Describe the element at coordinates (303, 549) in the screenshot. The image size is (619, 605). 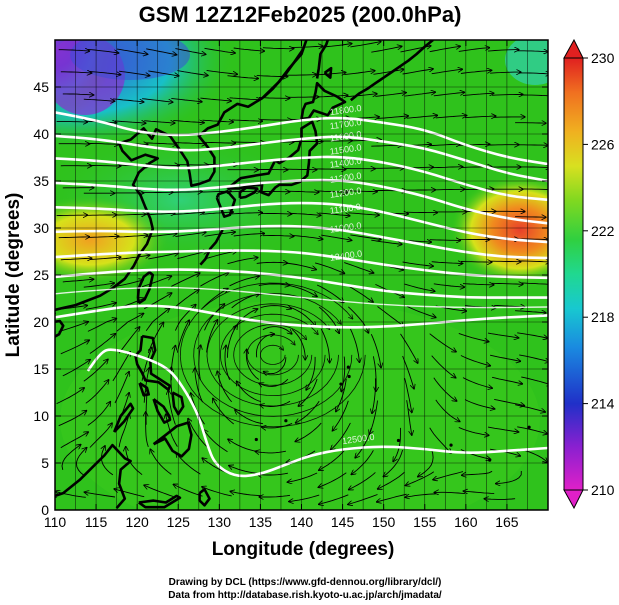
I see `x-axis-label: Longitude (degrees)` at that location.